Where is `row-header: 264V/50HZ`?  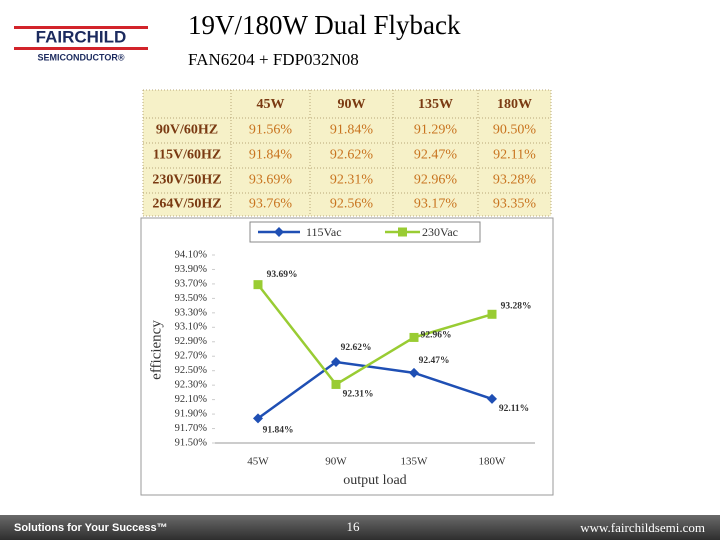
row-header: 264V/50HZ is located at coordinates (186, 204).